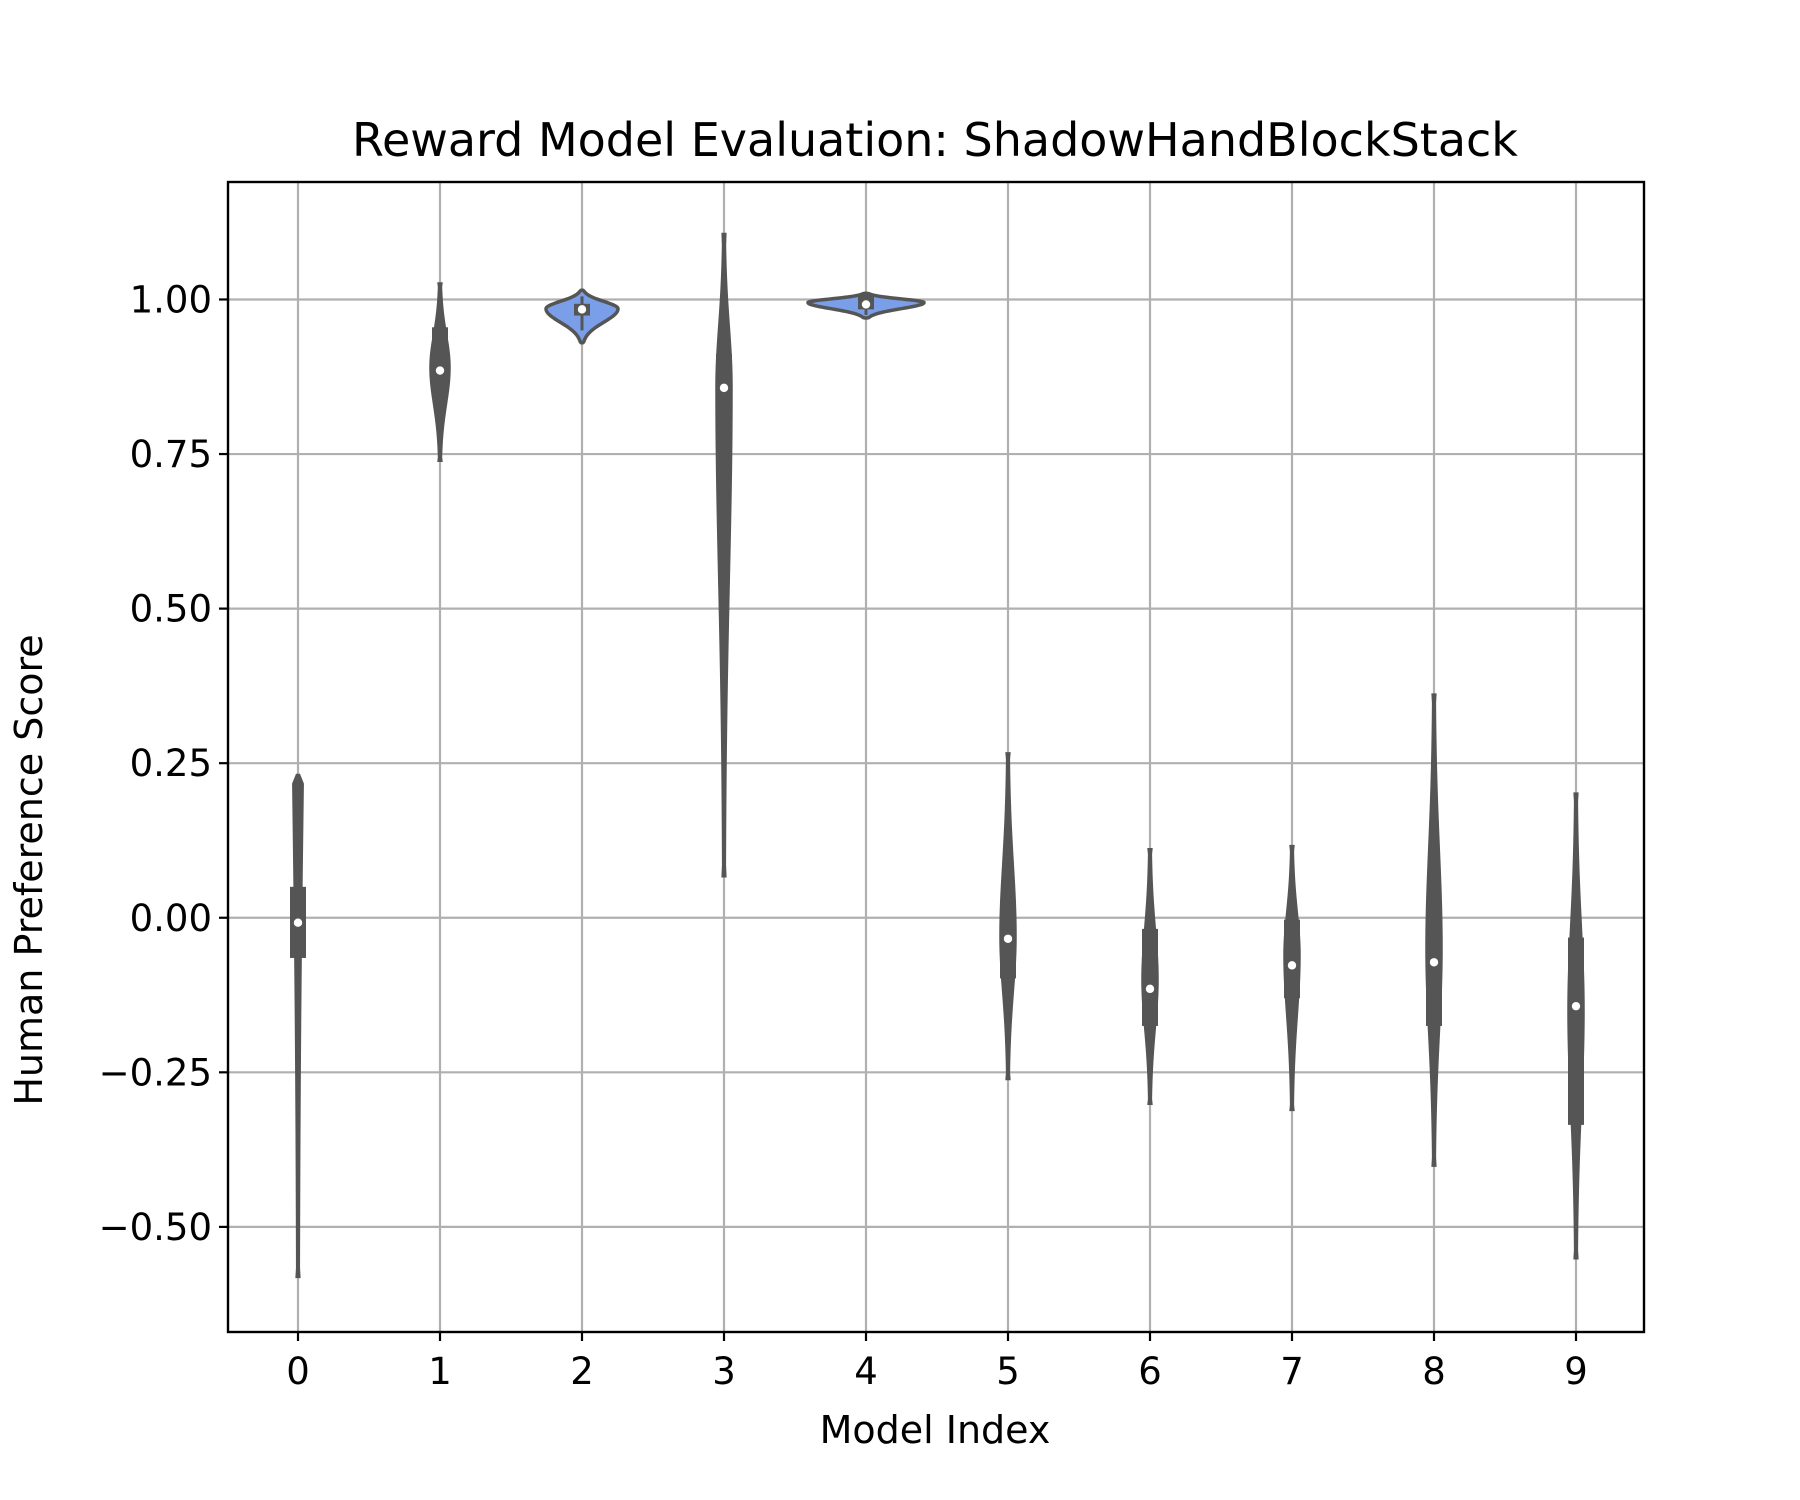 The height and width of the screenshot is (1500, 1800). Describe the element at coordinates (171, 763) in the screenshot. I see `y-tick-label: 0.25` at that location.